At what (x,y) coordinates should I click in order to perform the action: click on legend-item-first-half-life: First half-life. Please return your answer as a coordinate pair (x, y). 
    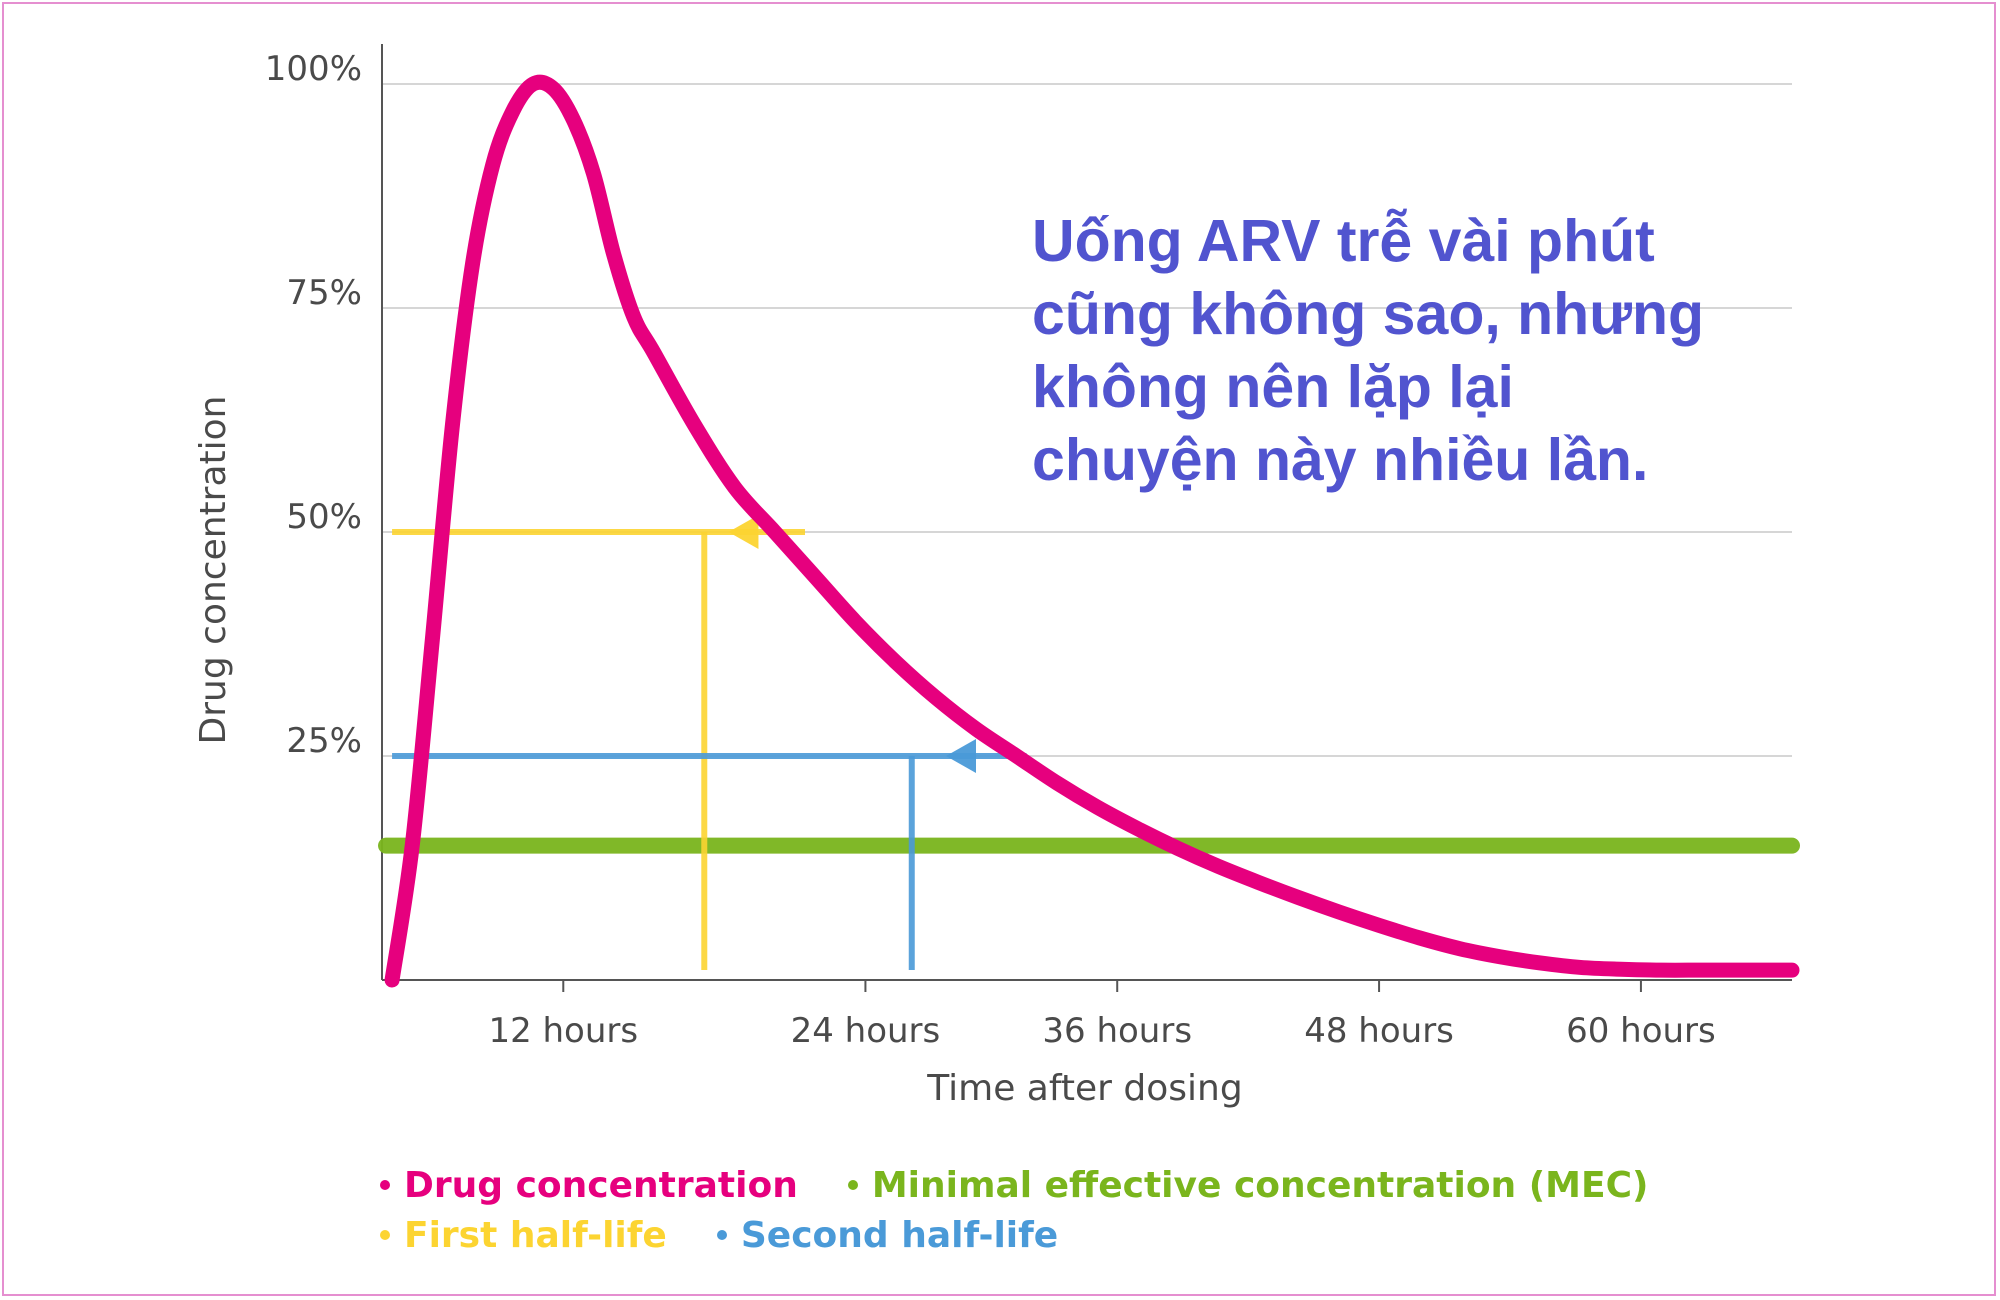
    Looking at the image, I should click on (523, 1235).